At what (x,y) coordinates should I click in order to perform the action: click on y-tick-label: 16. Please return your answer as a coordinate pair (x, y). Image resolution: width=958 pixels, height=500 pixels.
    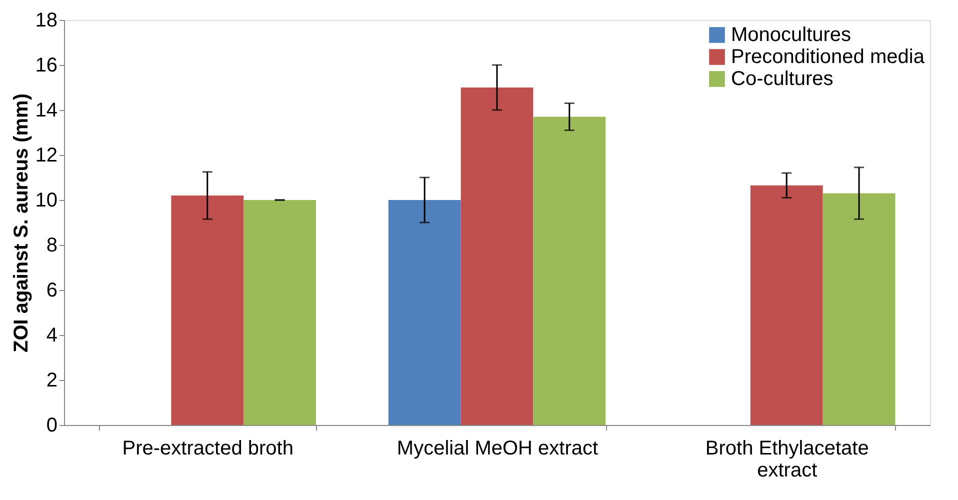
    Looking at the image, I should click on (46, 65).